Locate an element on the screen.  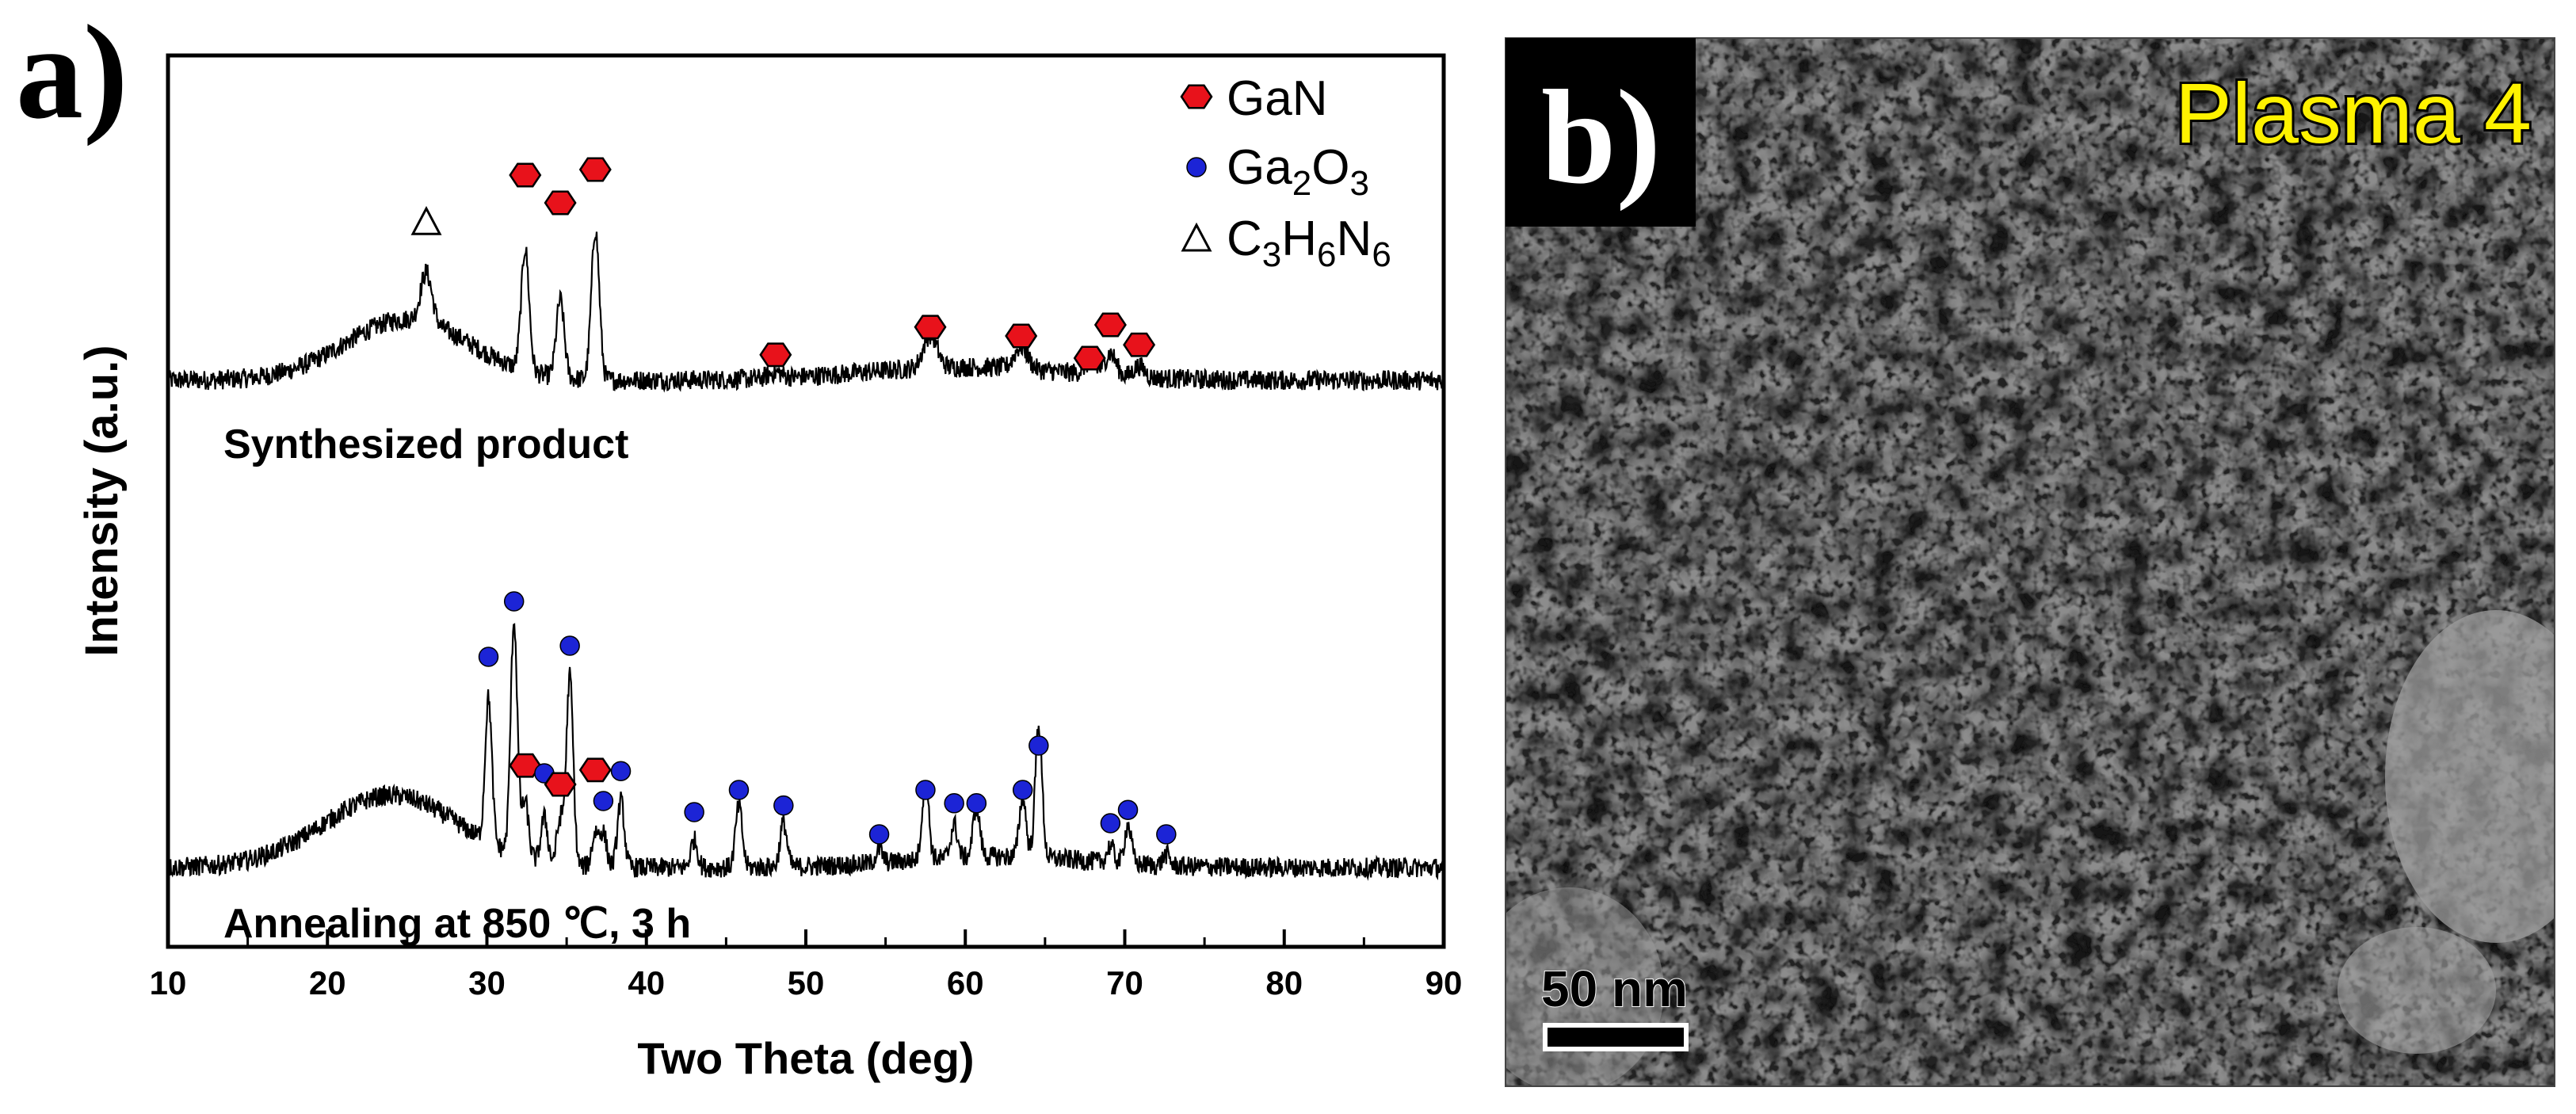
x-axis: 10 20 30 40 50 60 70 80 90 is located at coordinates (806, 965).